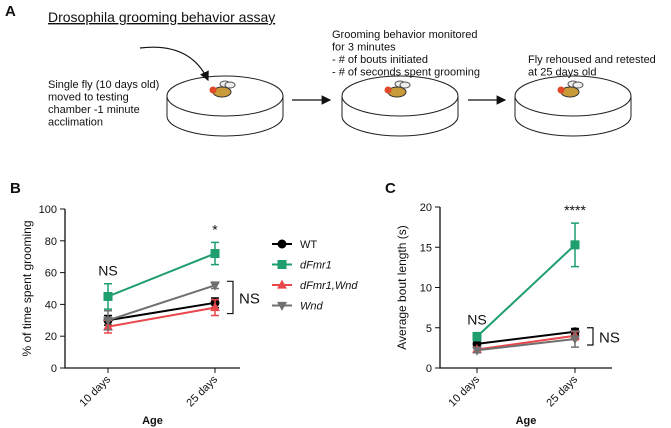  Describe the element at coordinates (406, 73) in the screenshot. I see `step-text: - # of seconds spent grooming` at that location.